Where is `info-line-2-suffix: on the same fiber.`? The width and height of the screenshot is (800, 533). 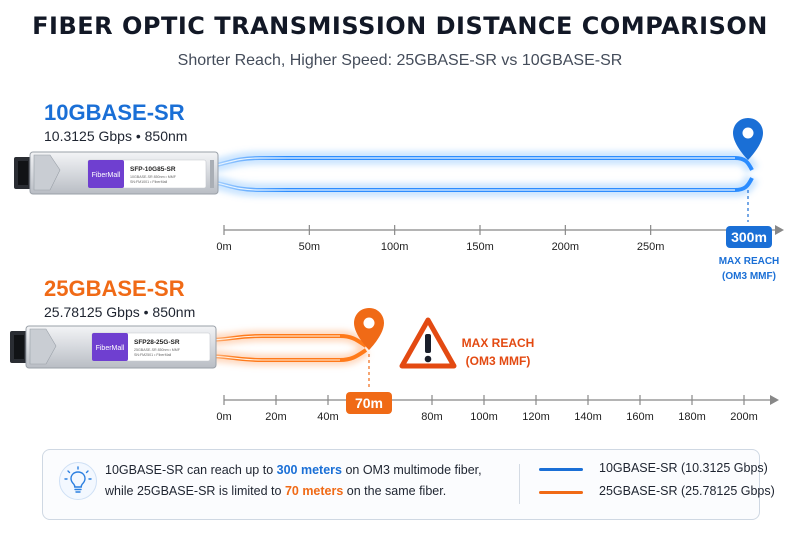
info-line-2-suffix: on the same fiber. is located at coordinates (396, 491).